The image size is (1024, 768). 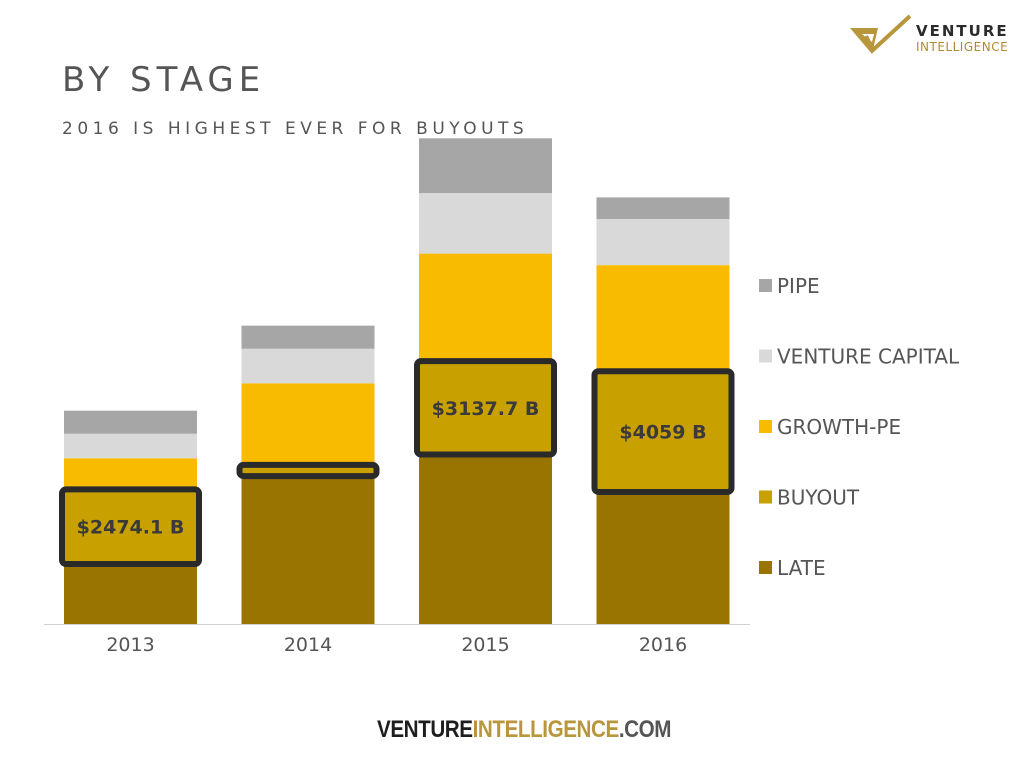 I want to click on legend-label-pipe: PIPE, so click(x=798, y=286).